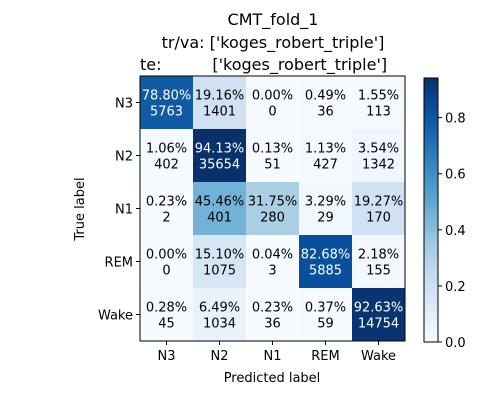  What do you see at coordinates (378, 356) in the screenshot?
I see `x-tick-label: Wake` at bounding box center [378, 356].